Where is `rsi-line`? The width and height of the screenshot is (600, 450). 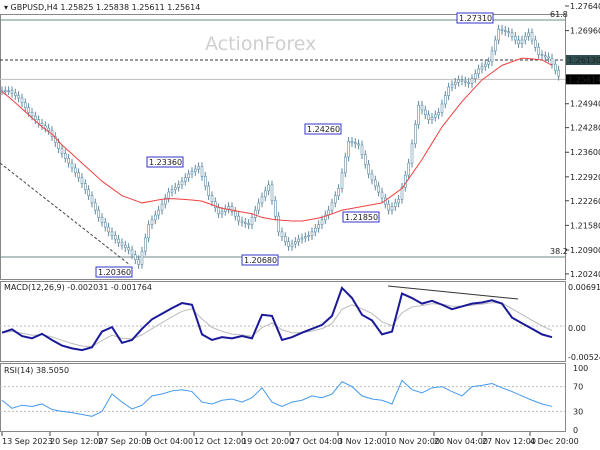 rsi-line is located at coordinates (277, 398).